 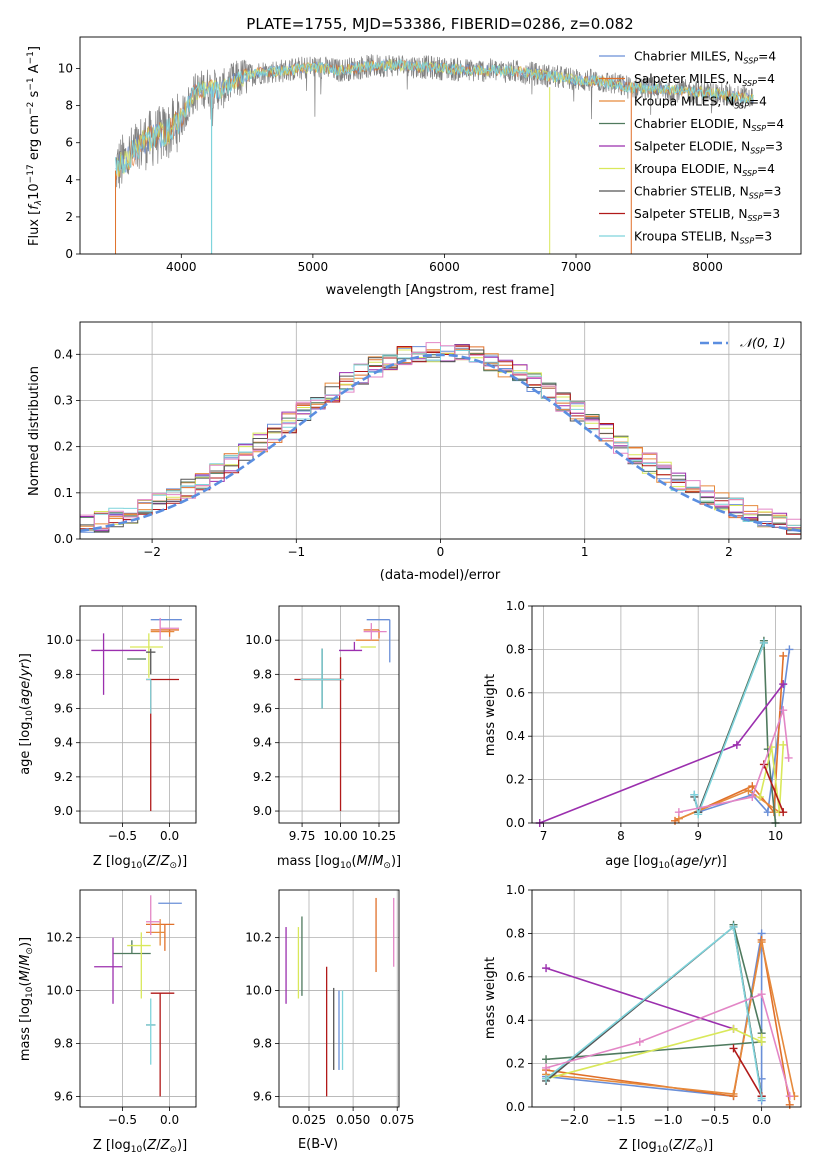 I want to click on mass-vs-ebv-panel: 0.025 0.050 0.075 9.6 9.8 10.0 10.2, so click(x=329, y=1008).